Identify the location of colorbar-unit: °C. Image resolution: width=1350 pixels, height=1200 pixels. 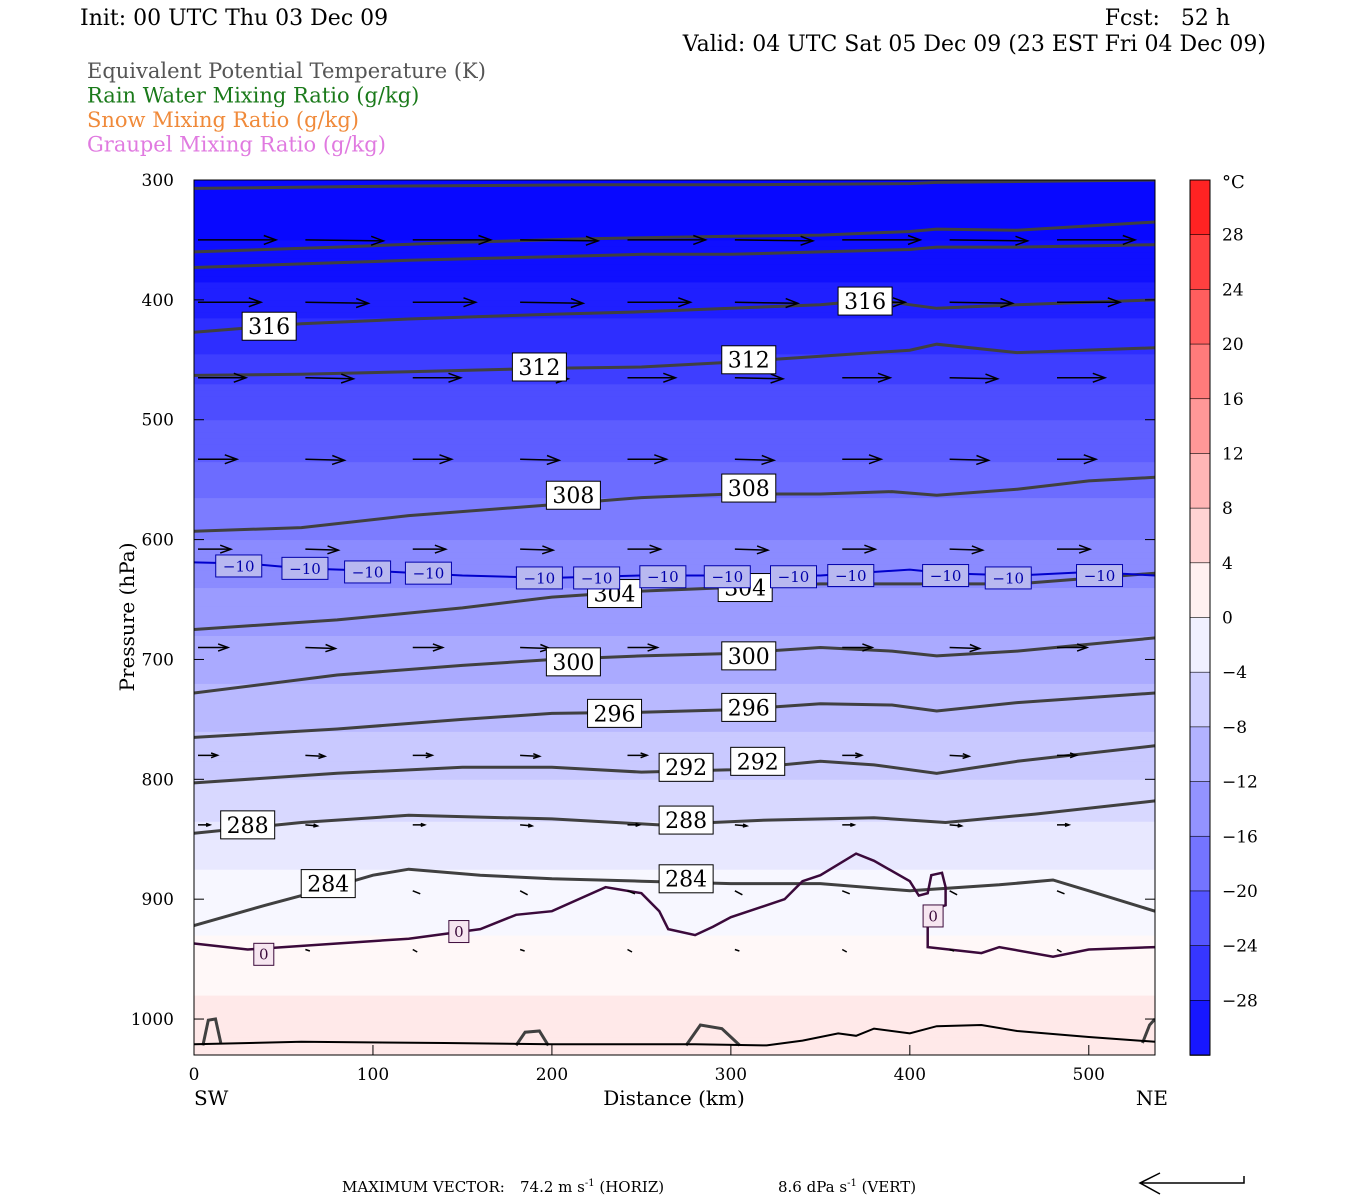
(1233, 182).